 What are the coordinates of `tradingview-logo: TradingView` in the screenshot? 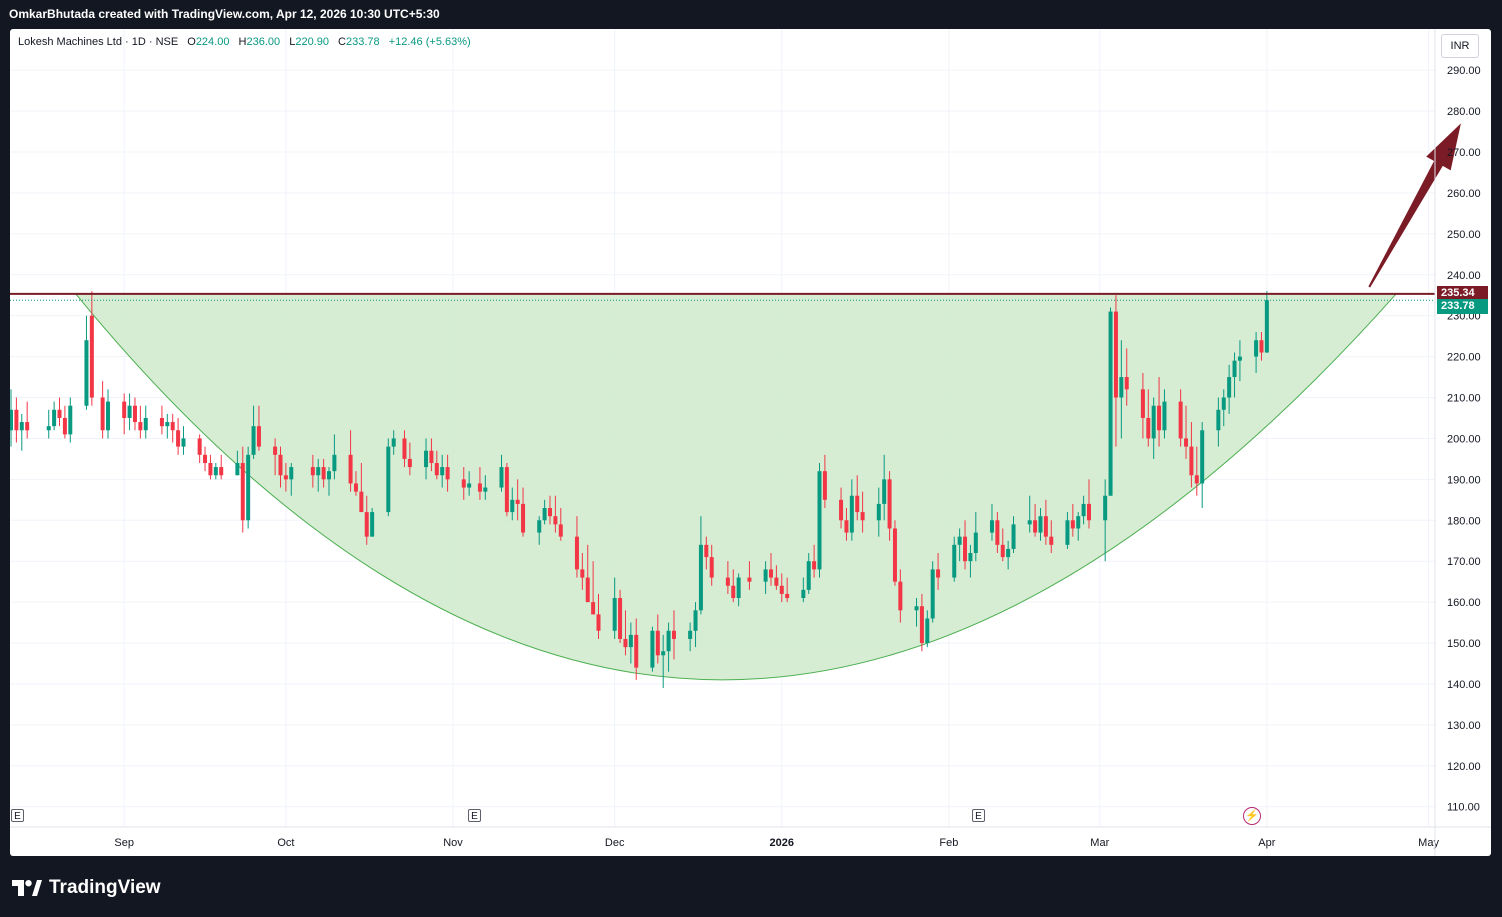 It's located at (86, 888).